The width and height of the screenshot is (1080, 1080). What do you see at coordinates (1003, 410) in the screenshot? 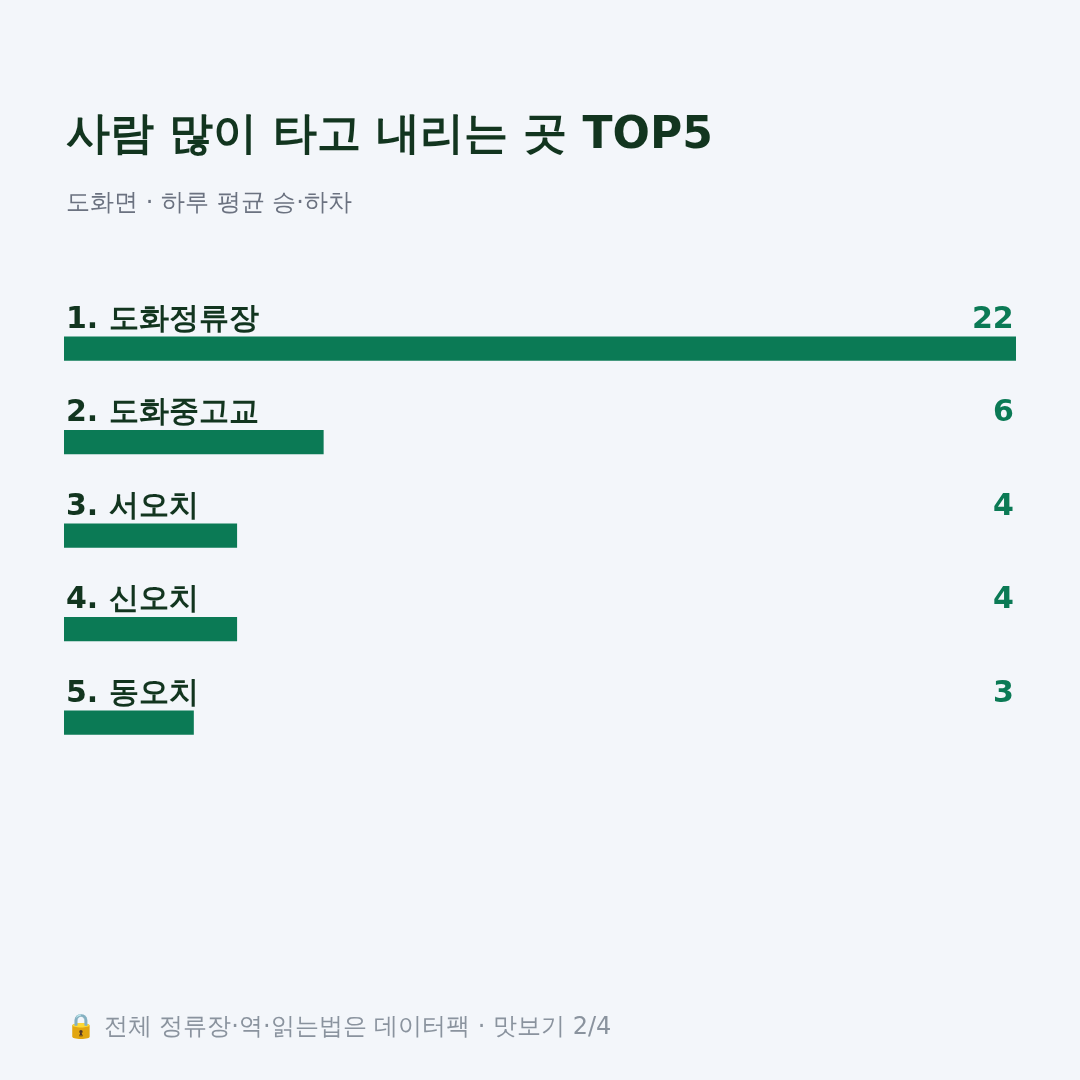
I see `data-label: 6` at bounding box center [1003, 410].